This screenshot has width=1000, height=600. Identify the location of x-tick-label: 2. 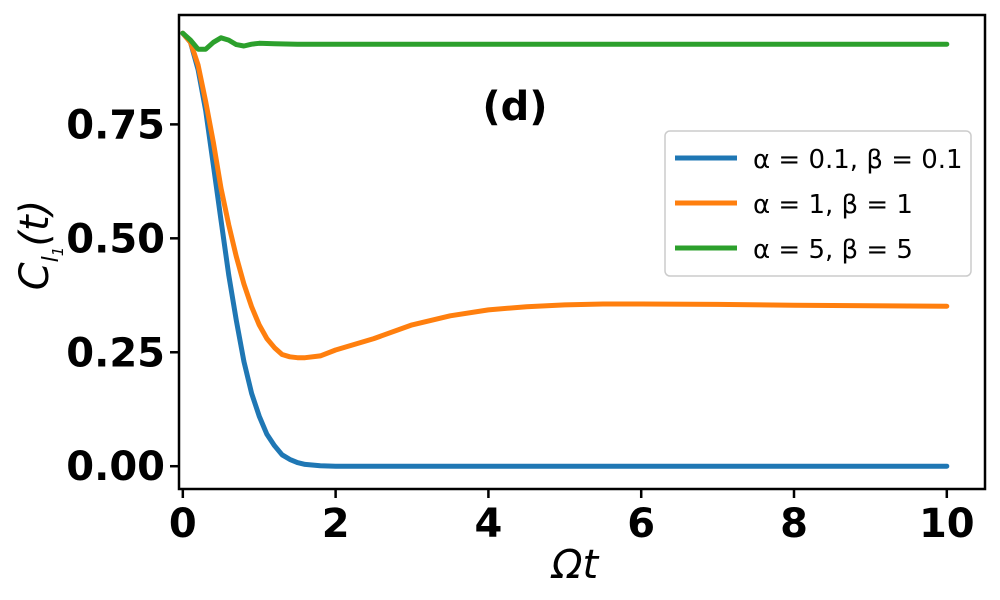
(336, 524).